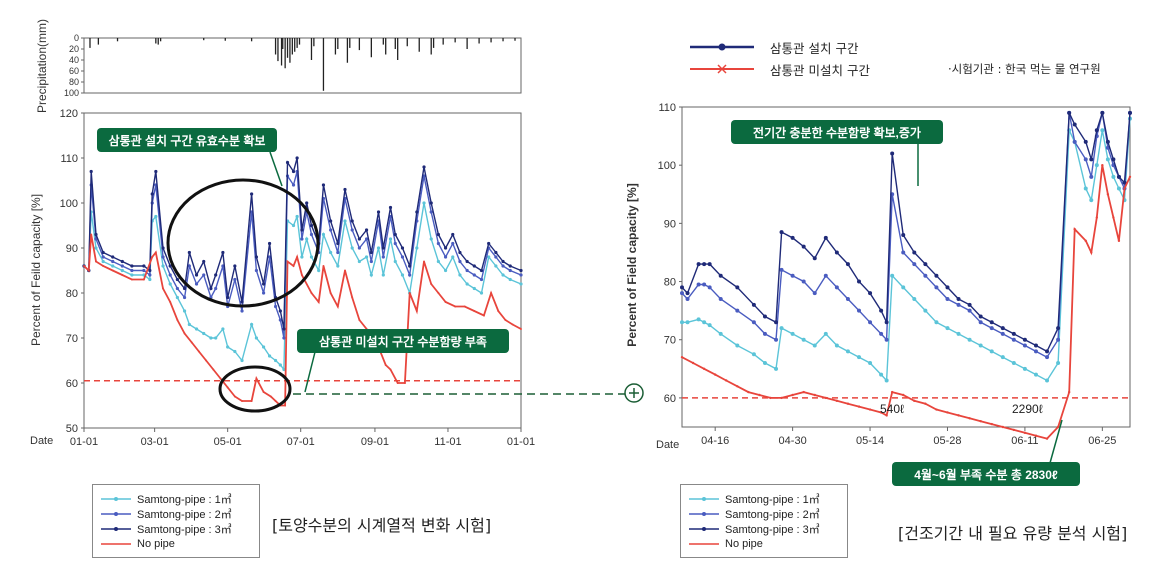  I want to click on legend-swatch-icon, so click(704, 498).